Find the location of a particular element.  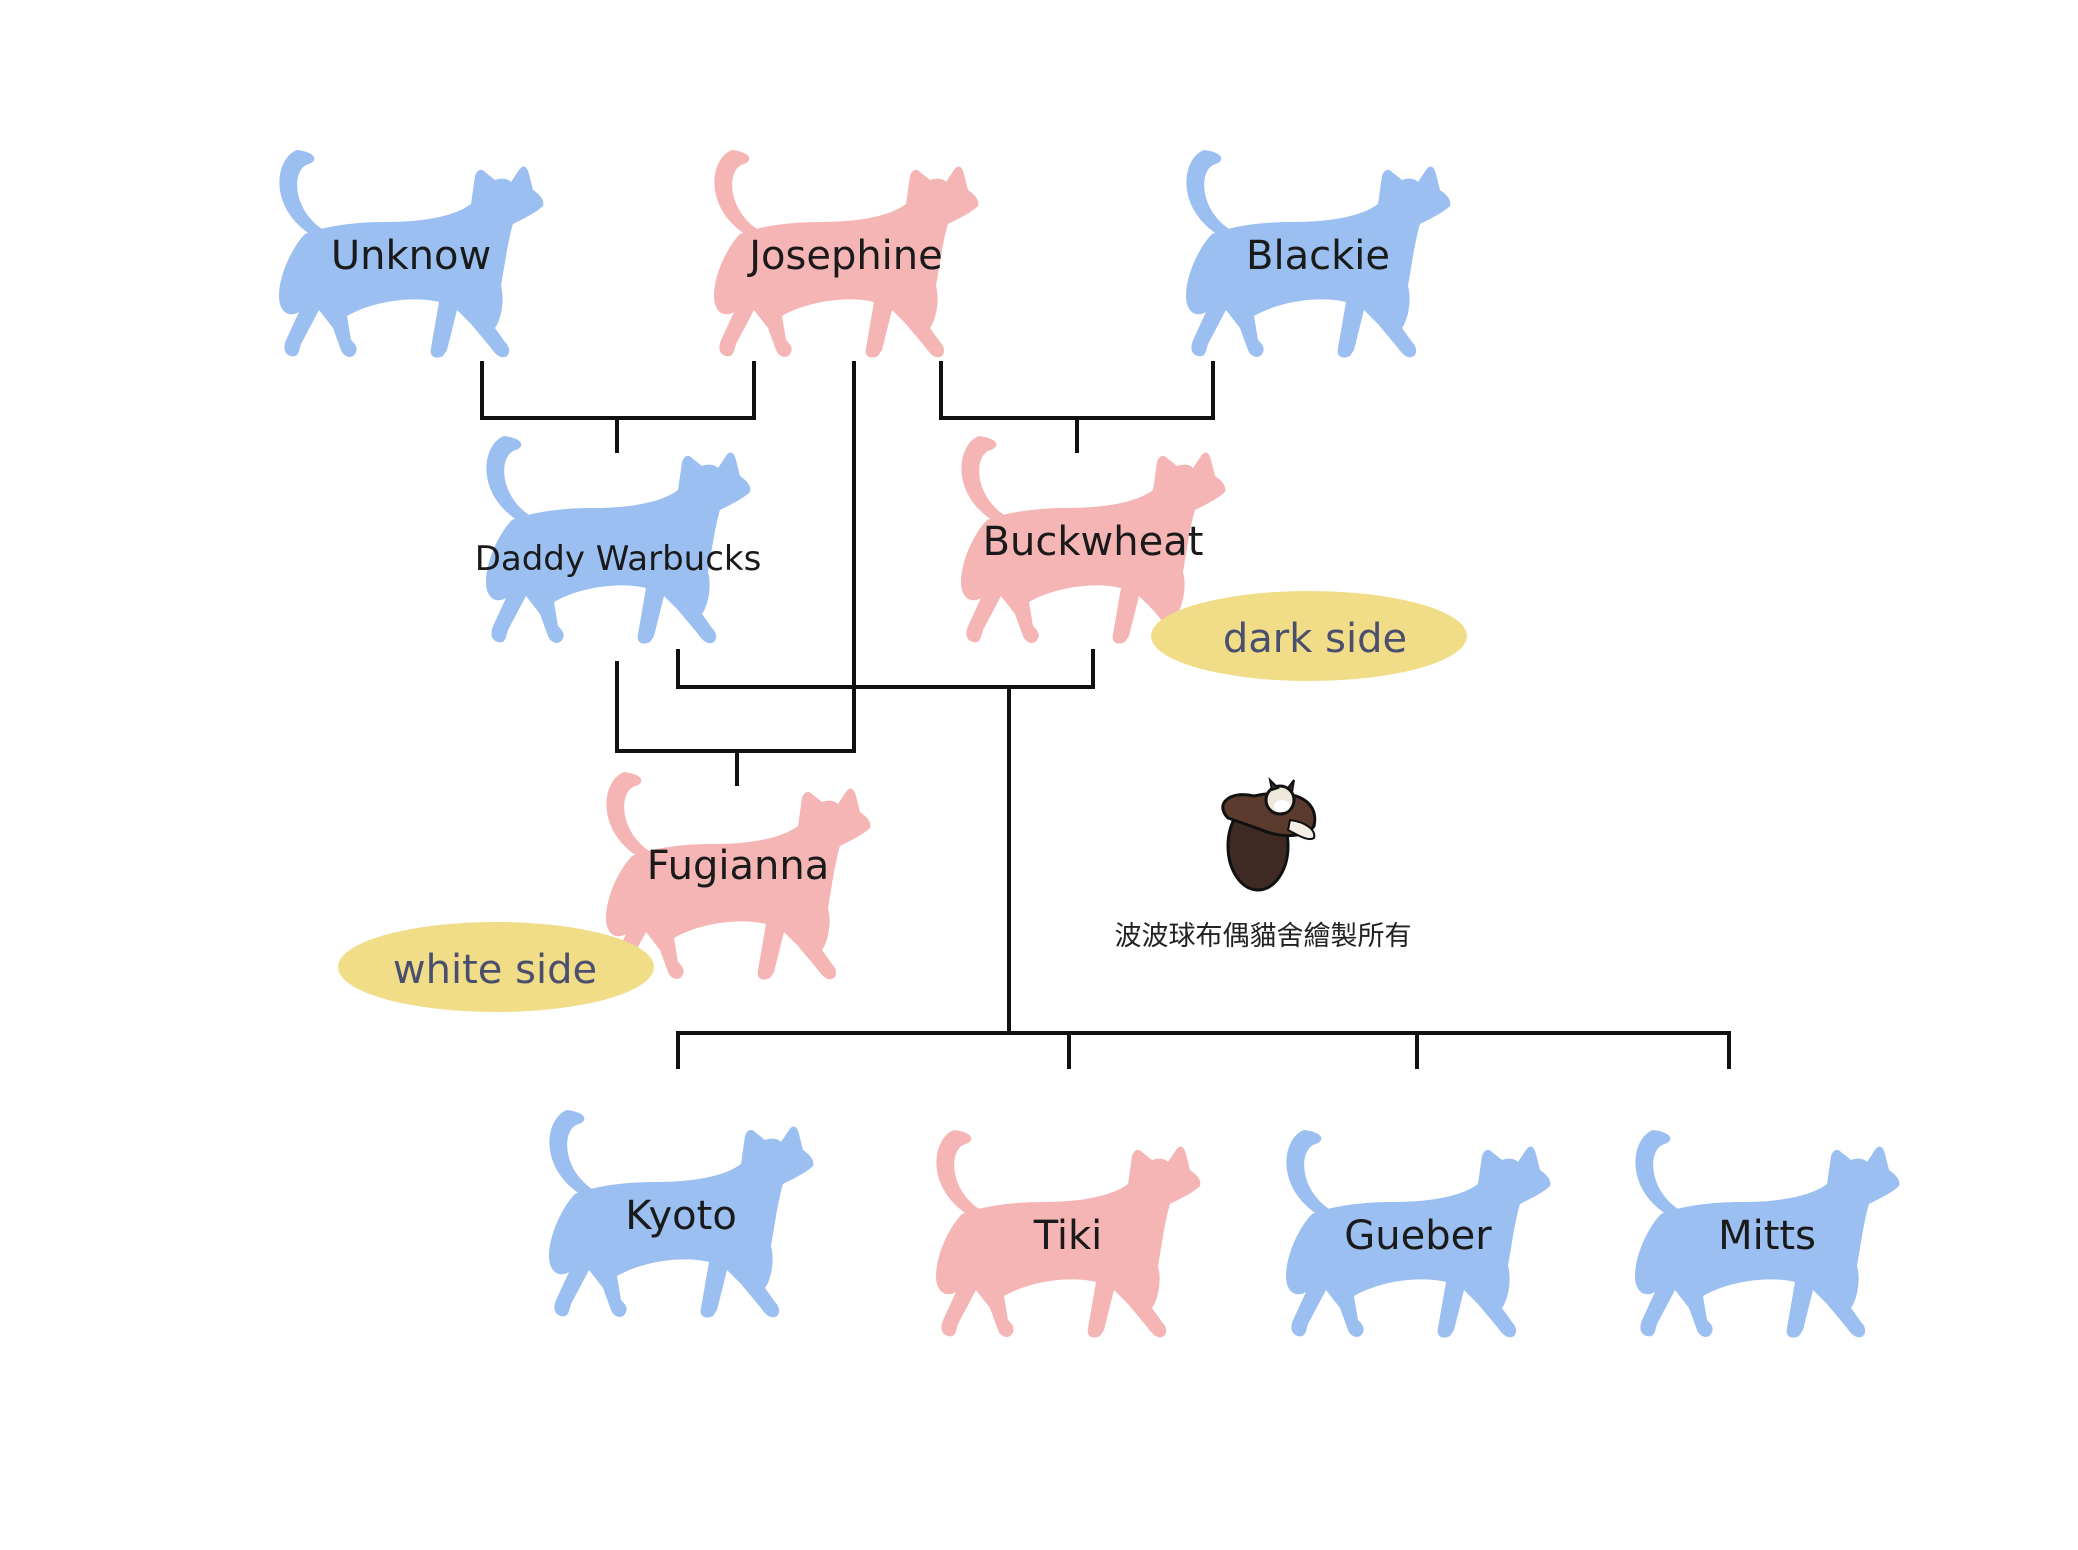

cat-name-kyoto: Kyoto is located at coordinates (681, 1216).